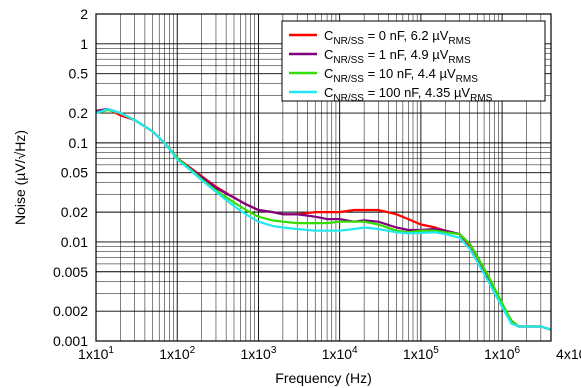  I want to click on legend-entry: CNR/SS = 100 nF, 4.35 µVRMS, so click(408, 94).